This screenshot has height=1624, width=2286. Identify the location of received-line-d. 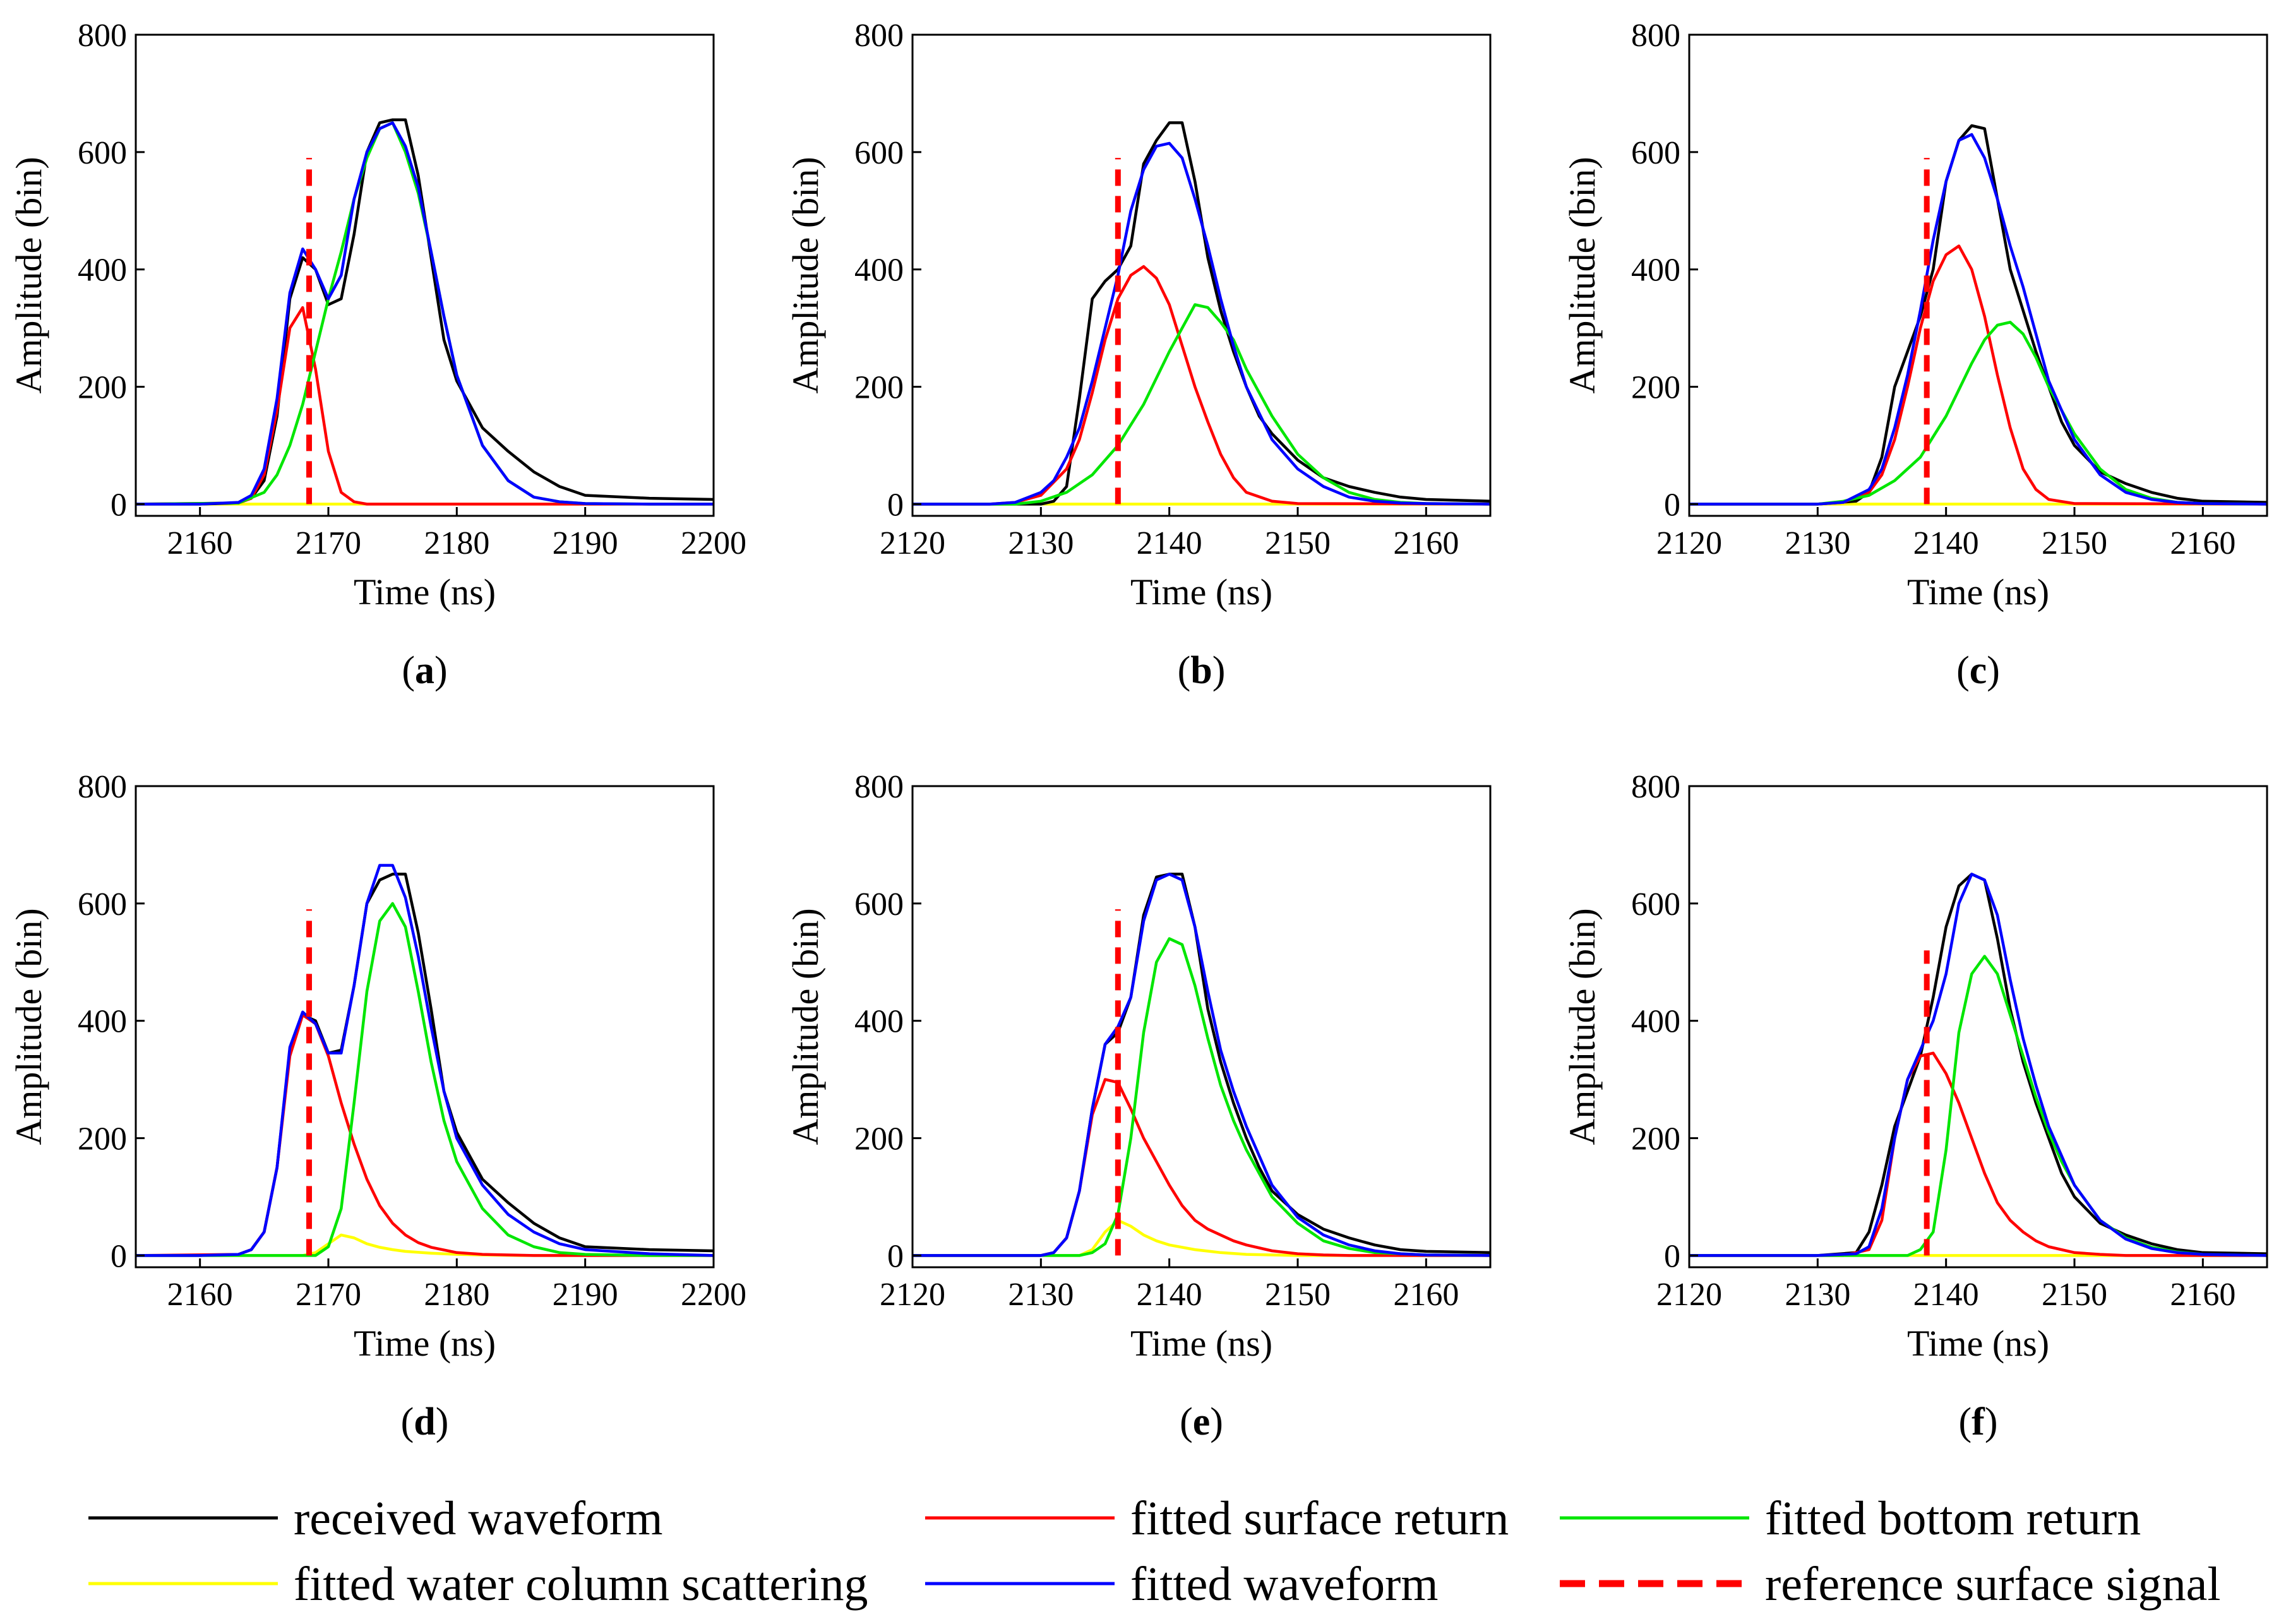
(425, 1065).